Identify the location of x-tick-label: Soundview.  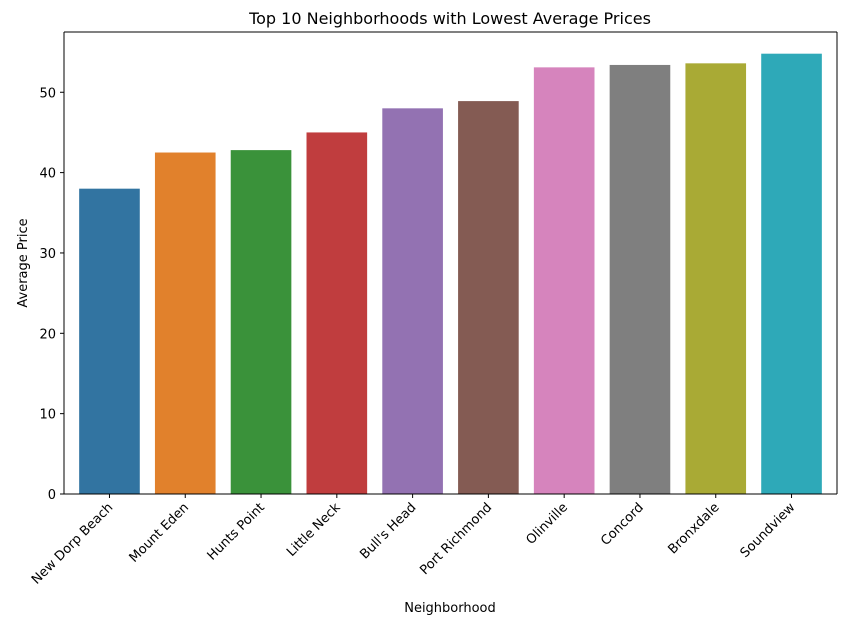
(768, 530).